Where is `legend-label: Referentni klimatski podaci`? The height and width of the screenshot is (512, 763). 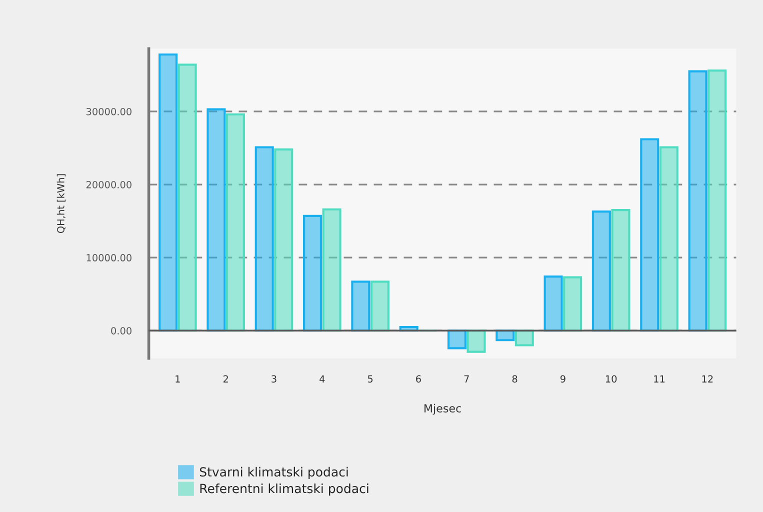
legend-label: Referentni klimatski podaci is located at coordinates (284, 490).